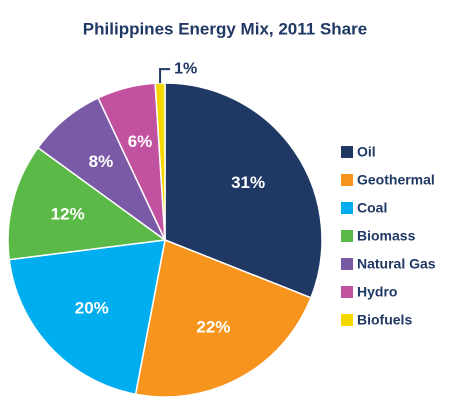  Describe the element at coordinates (68, 213) in the screenshot. I see `data-label: 12%` at that location.